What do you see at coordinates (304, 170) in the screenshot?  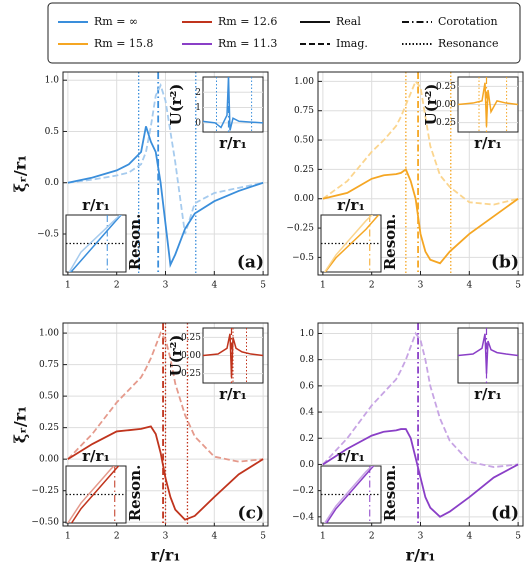 I see `y-tick-label: 0.25` at bounding box center [304, 170].